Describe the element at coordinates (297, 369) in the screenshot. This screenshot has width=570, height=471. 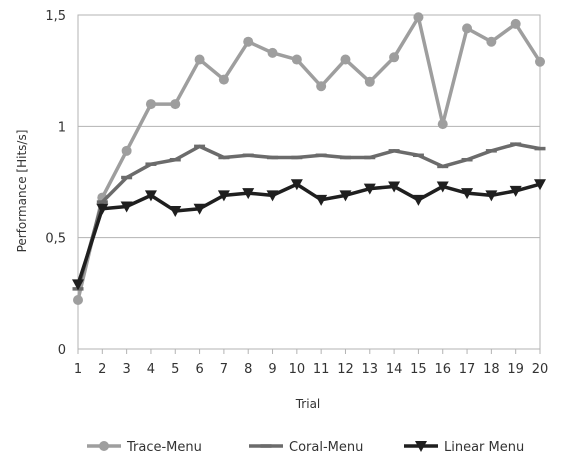
I see `x-tick-label: 10` at that location.